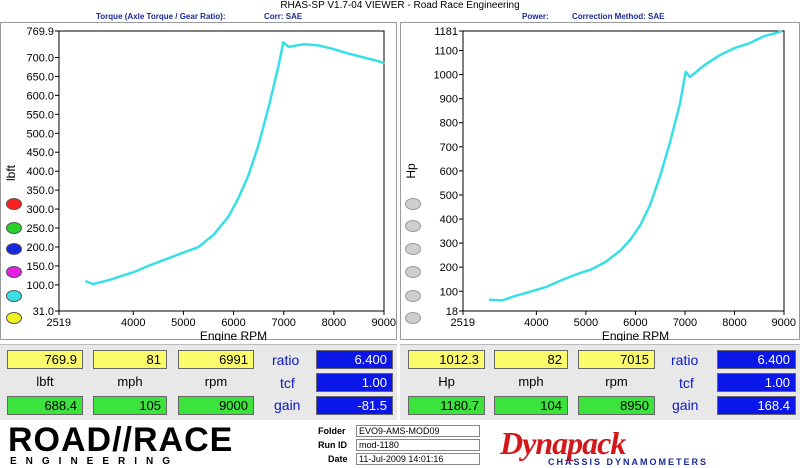 This screenshot has height=468, width=800. What do you see at coordinates (449, 172) in the screenshot?
I see `y-tick-label: 600` at bounding box center [449, 172].